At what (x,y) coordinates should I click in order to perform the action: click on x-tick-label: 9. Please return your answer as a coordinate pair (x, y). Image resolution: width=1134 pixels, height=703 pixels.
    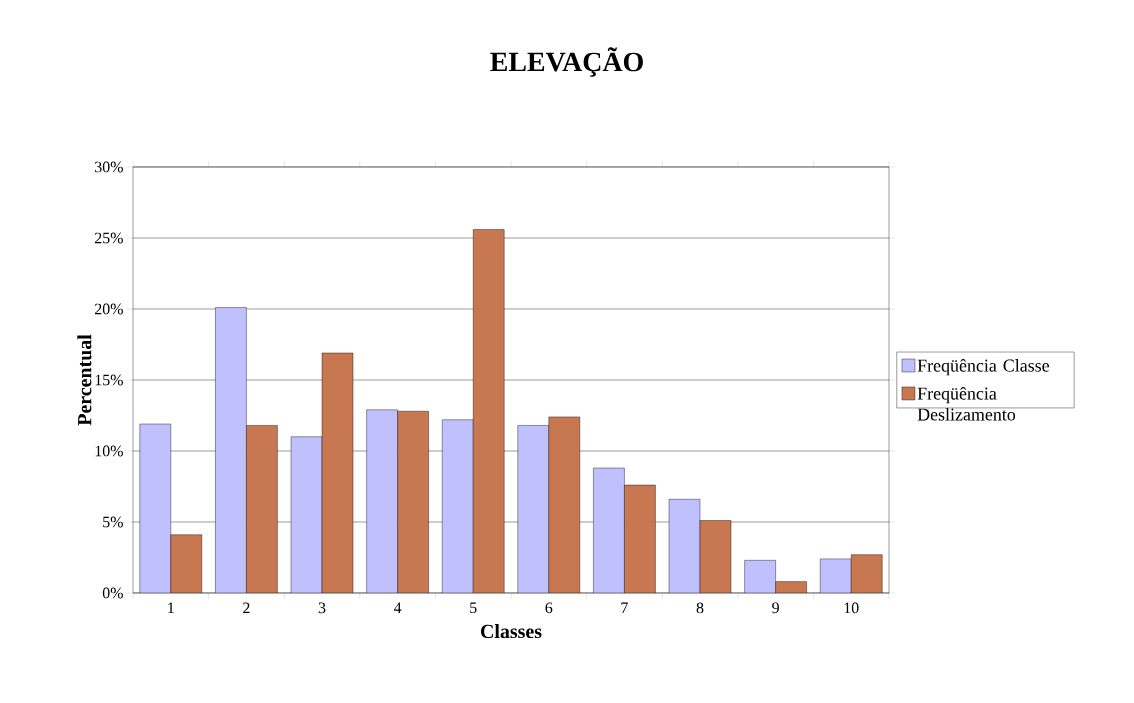
    Looking at the image, I should click on (775, 608).